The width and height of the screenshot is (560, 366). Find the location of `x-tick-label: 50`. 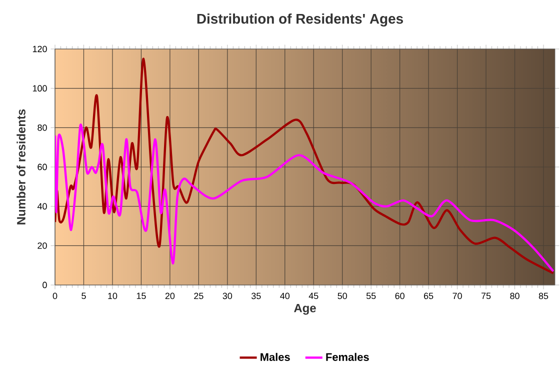

x-tick-label: 50 is located at coordinates (342, 295).